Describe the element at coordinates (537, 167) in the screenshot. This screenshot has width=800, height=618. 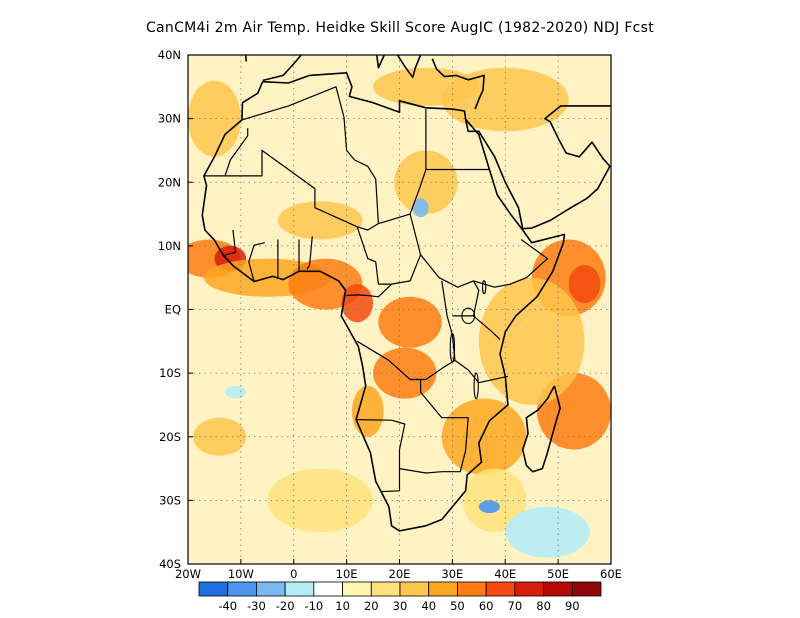
I see `arabia-coastline` at that location.